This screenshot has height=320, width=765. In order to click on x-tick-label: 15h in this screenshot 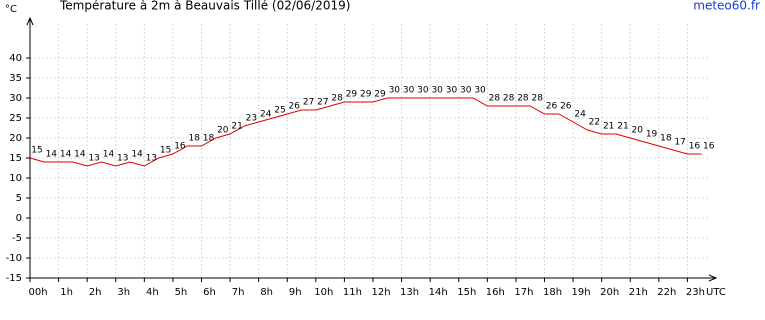, I will do `click(466, 292)`.